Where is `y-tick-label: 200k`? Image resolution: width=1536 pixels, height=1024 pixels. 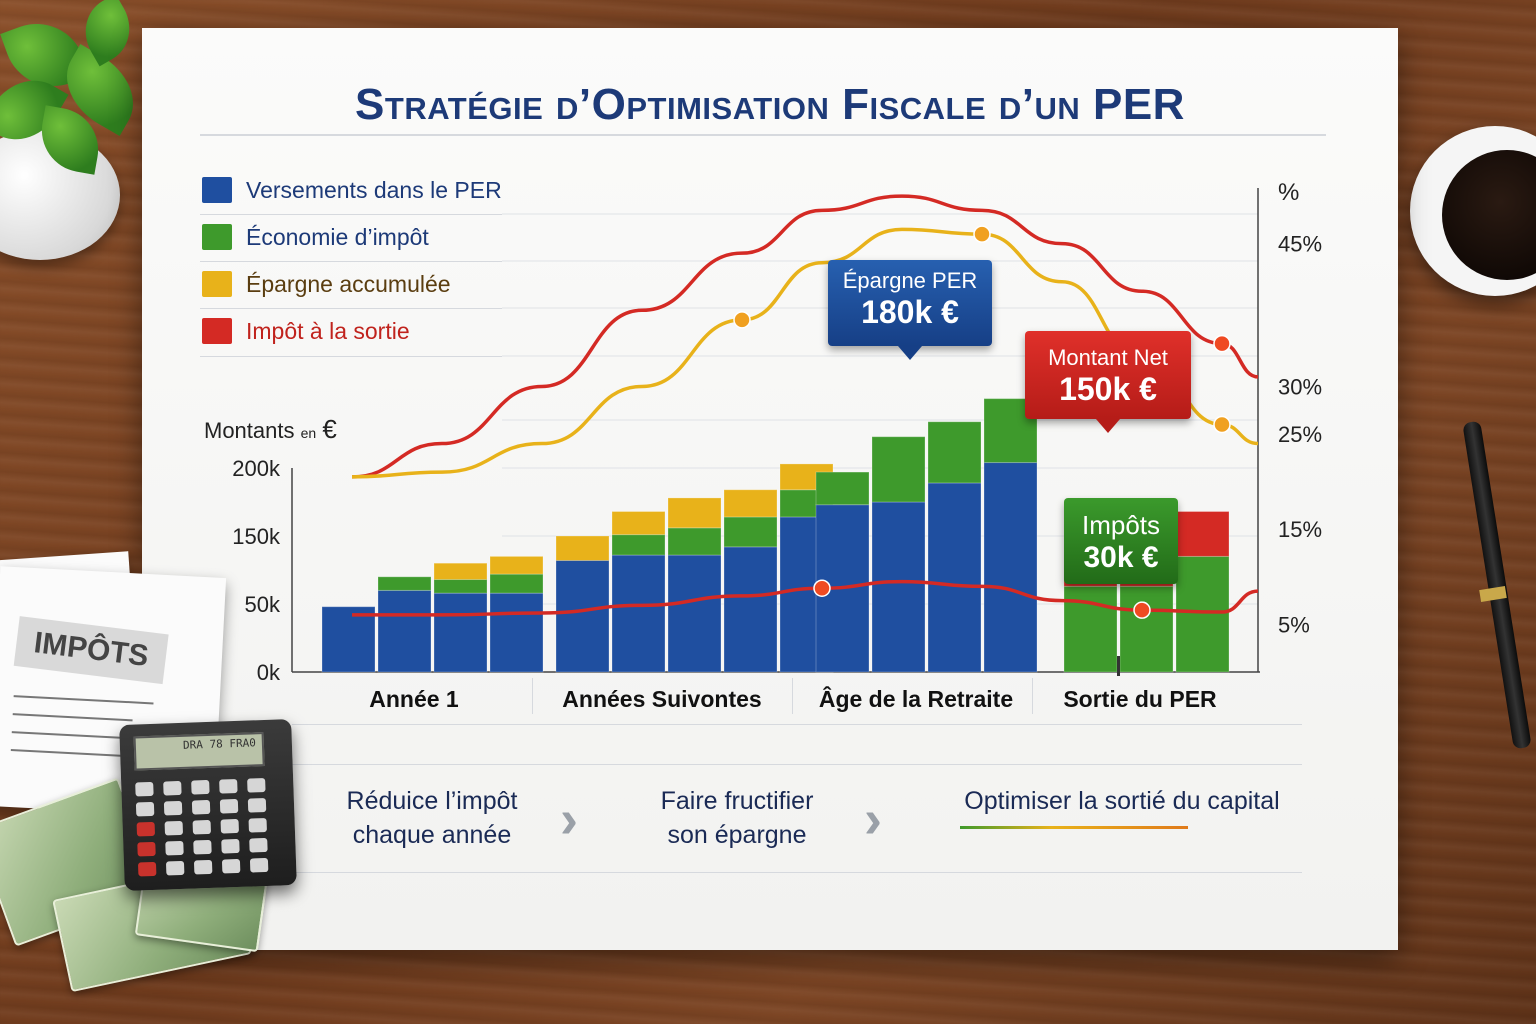 y-tick-label: 200k is located at coordinates (256, 468).